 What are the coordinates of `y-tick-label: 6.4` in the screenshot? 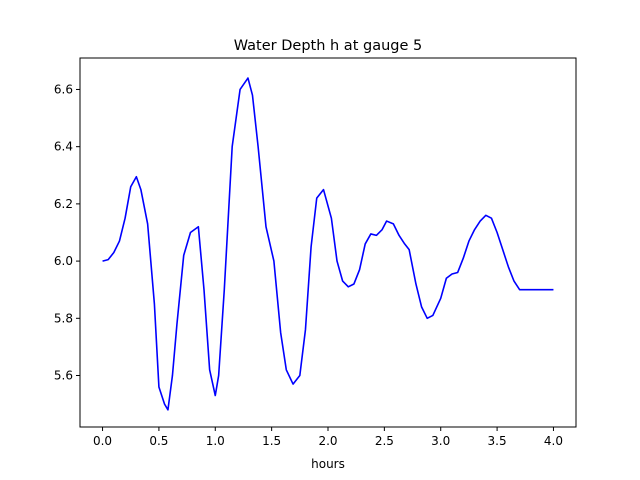 It's located at (63, 147).